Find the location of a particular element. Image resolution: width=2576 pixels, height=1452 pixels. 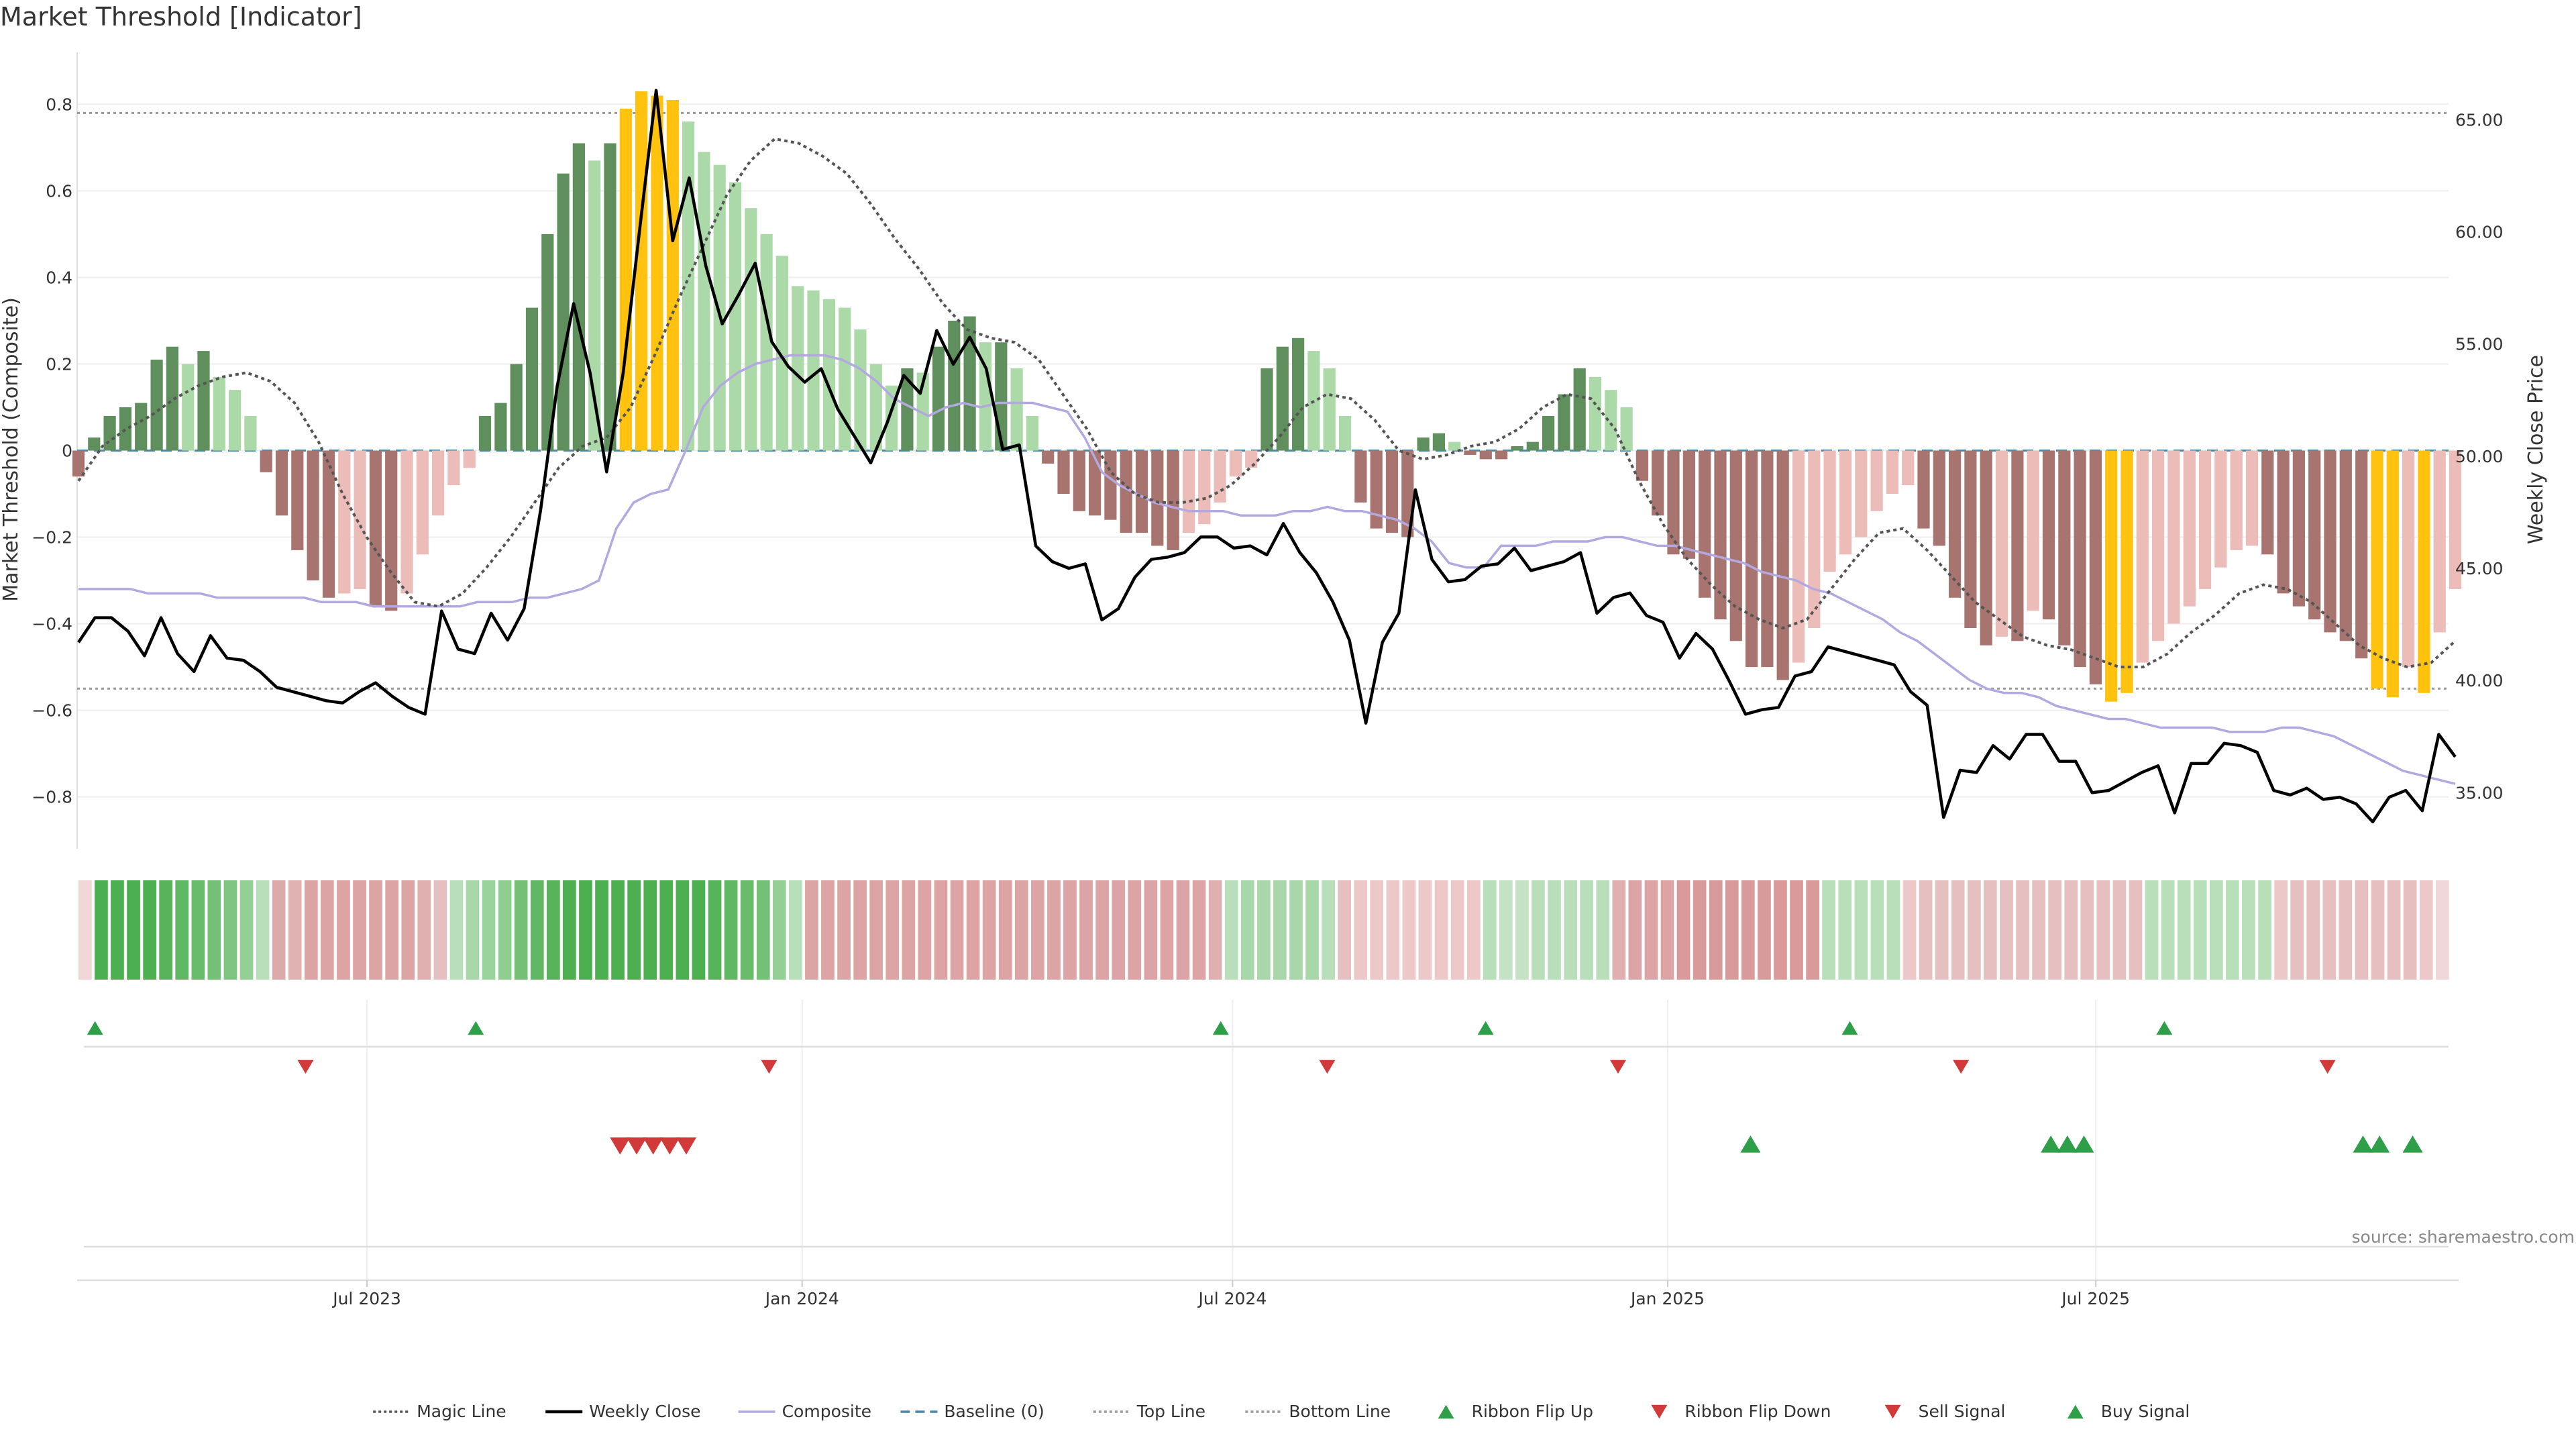

chart-title: Market Threshold [Indicator] is located at coordinates (181, 17).